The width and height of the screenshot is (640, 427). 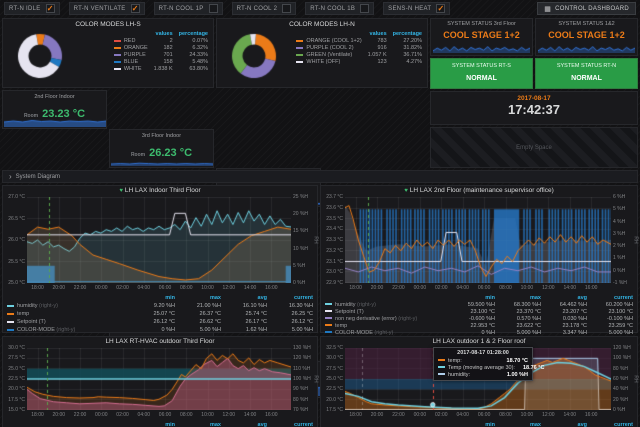 I want to click on legend-value: 0 %H, so click(x=488, y=332).